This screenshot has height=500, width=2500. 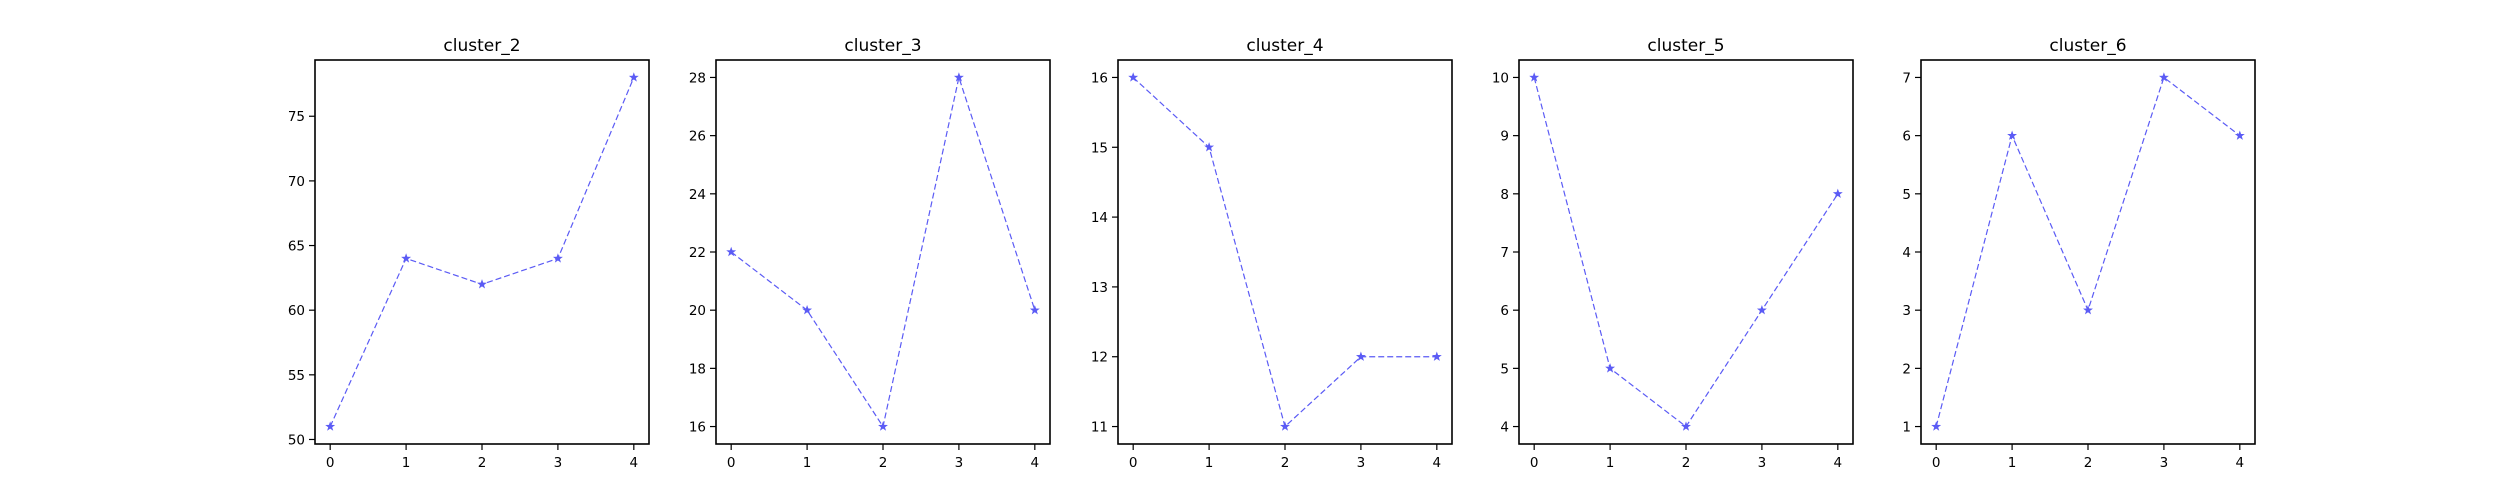 I want to click on y-tick-label: 3, so click(x=1906, y=311).